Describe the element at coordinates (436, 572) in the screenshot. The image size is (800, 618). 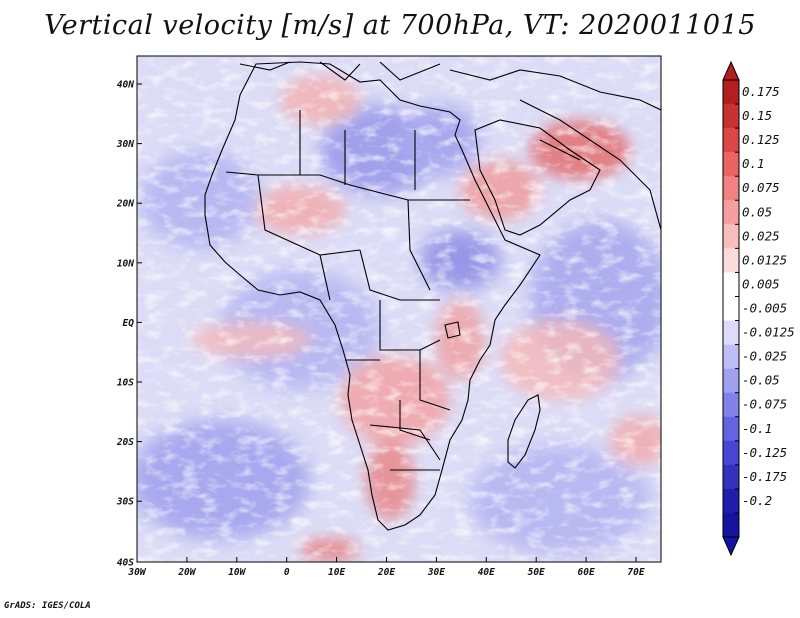
I see `lon-tick-label: 30E` at that location.